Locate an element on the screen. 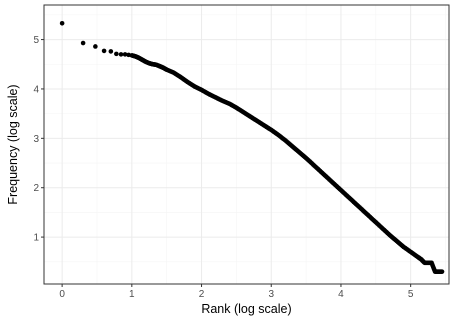 This screenshot has width=457, height=320. x-tick-label: 2 is located at coordinates (202, 294).